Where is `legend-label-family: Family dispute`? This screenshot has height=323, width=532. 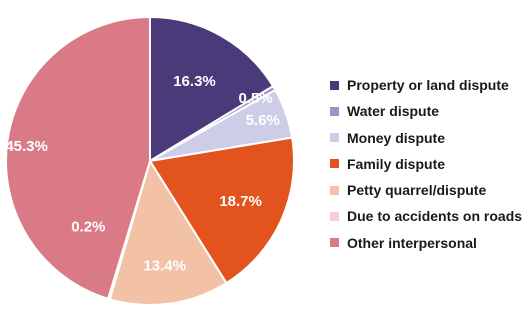
legend-label-family: Family dispute is located at coordinates (396, 163).